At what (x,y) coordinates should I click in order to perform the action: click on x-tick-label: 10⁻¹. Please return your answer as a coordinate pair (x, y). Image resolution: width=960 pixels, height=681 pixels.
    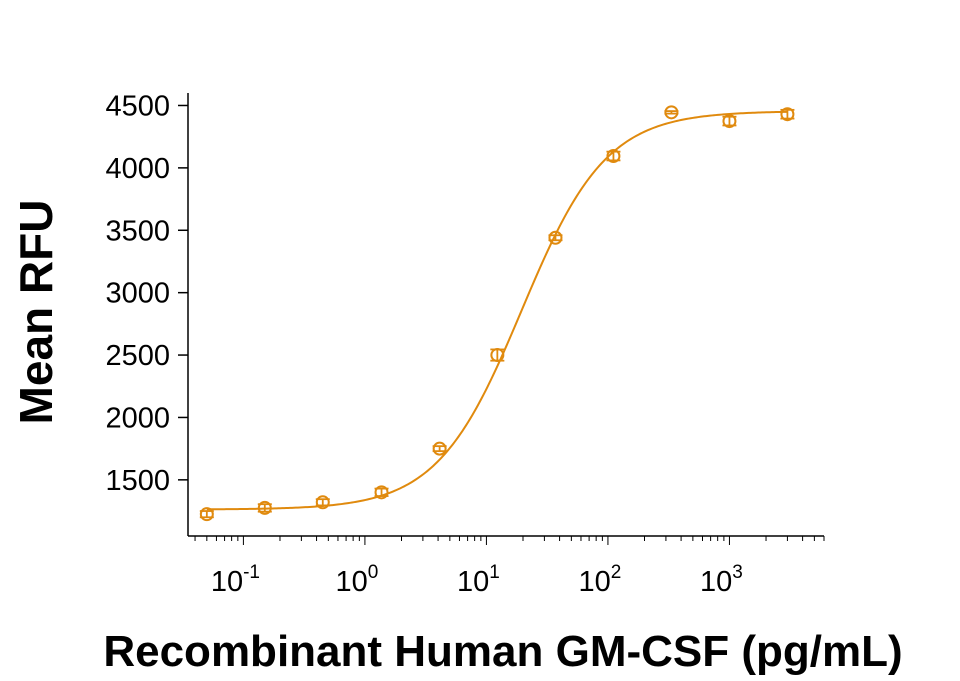
    Looking at the image, I should click on (235, 580).